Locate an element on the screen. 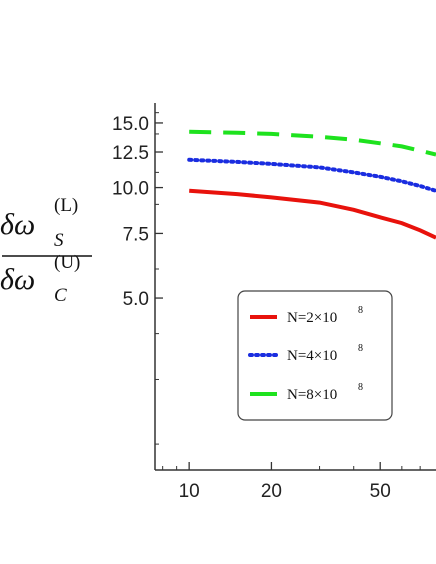 The height and width of the screenshot is (564, 436). legend-label-2: N=8×10 is located at coordinates (312, 395).